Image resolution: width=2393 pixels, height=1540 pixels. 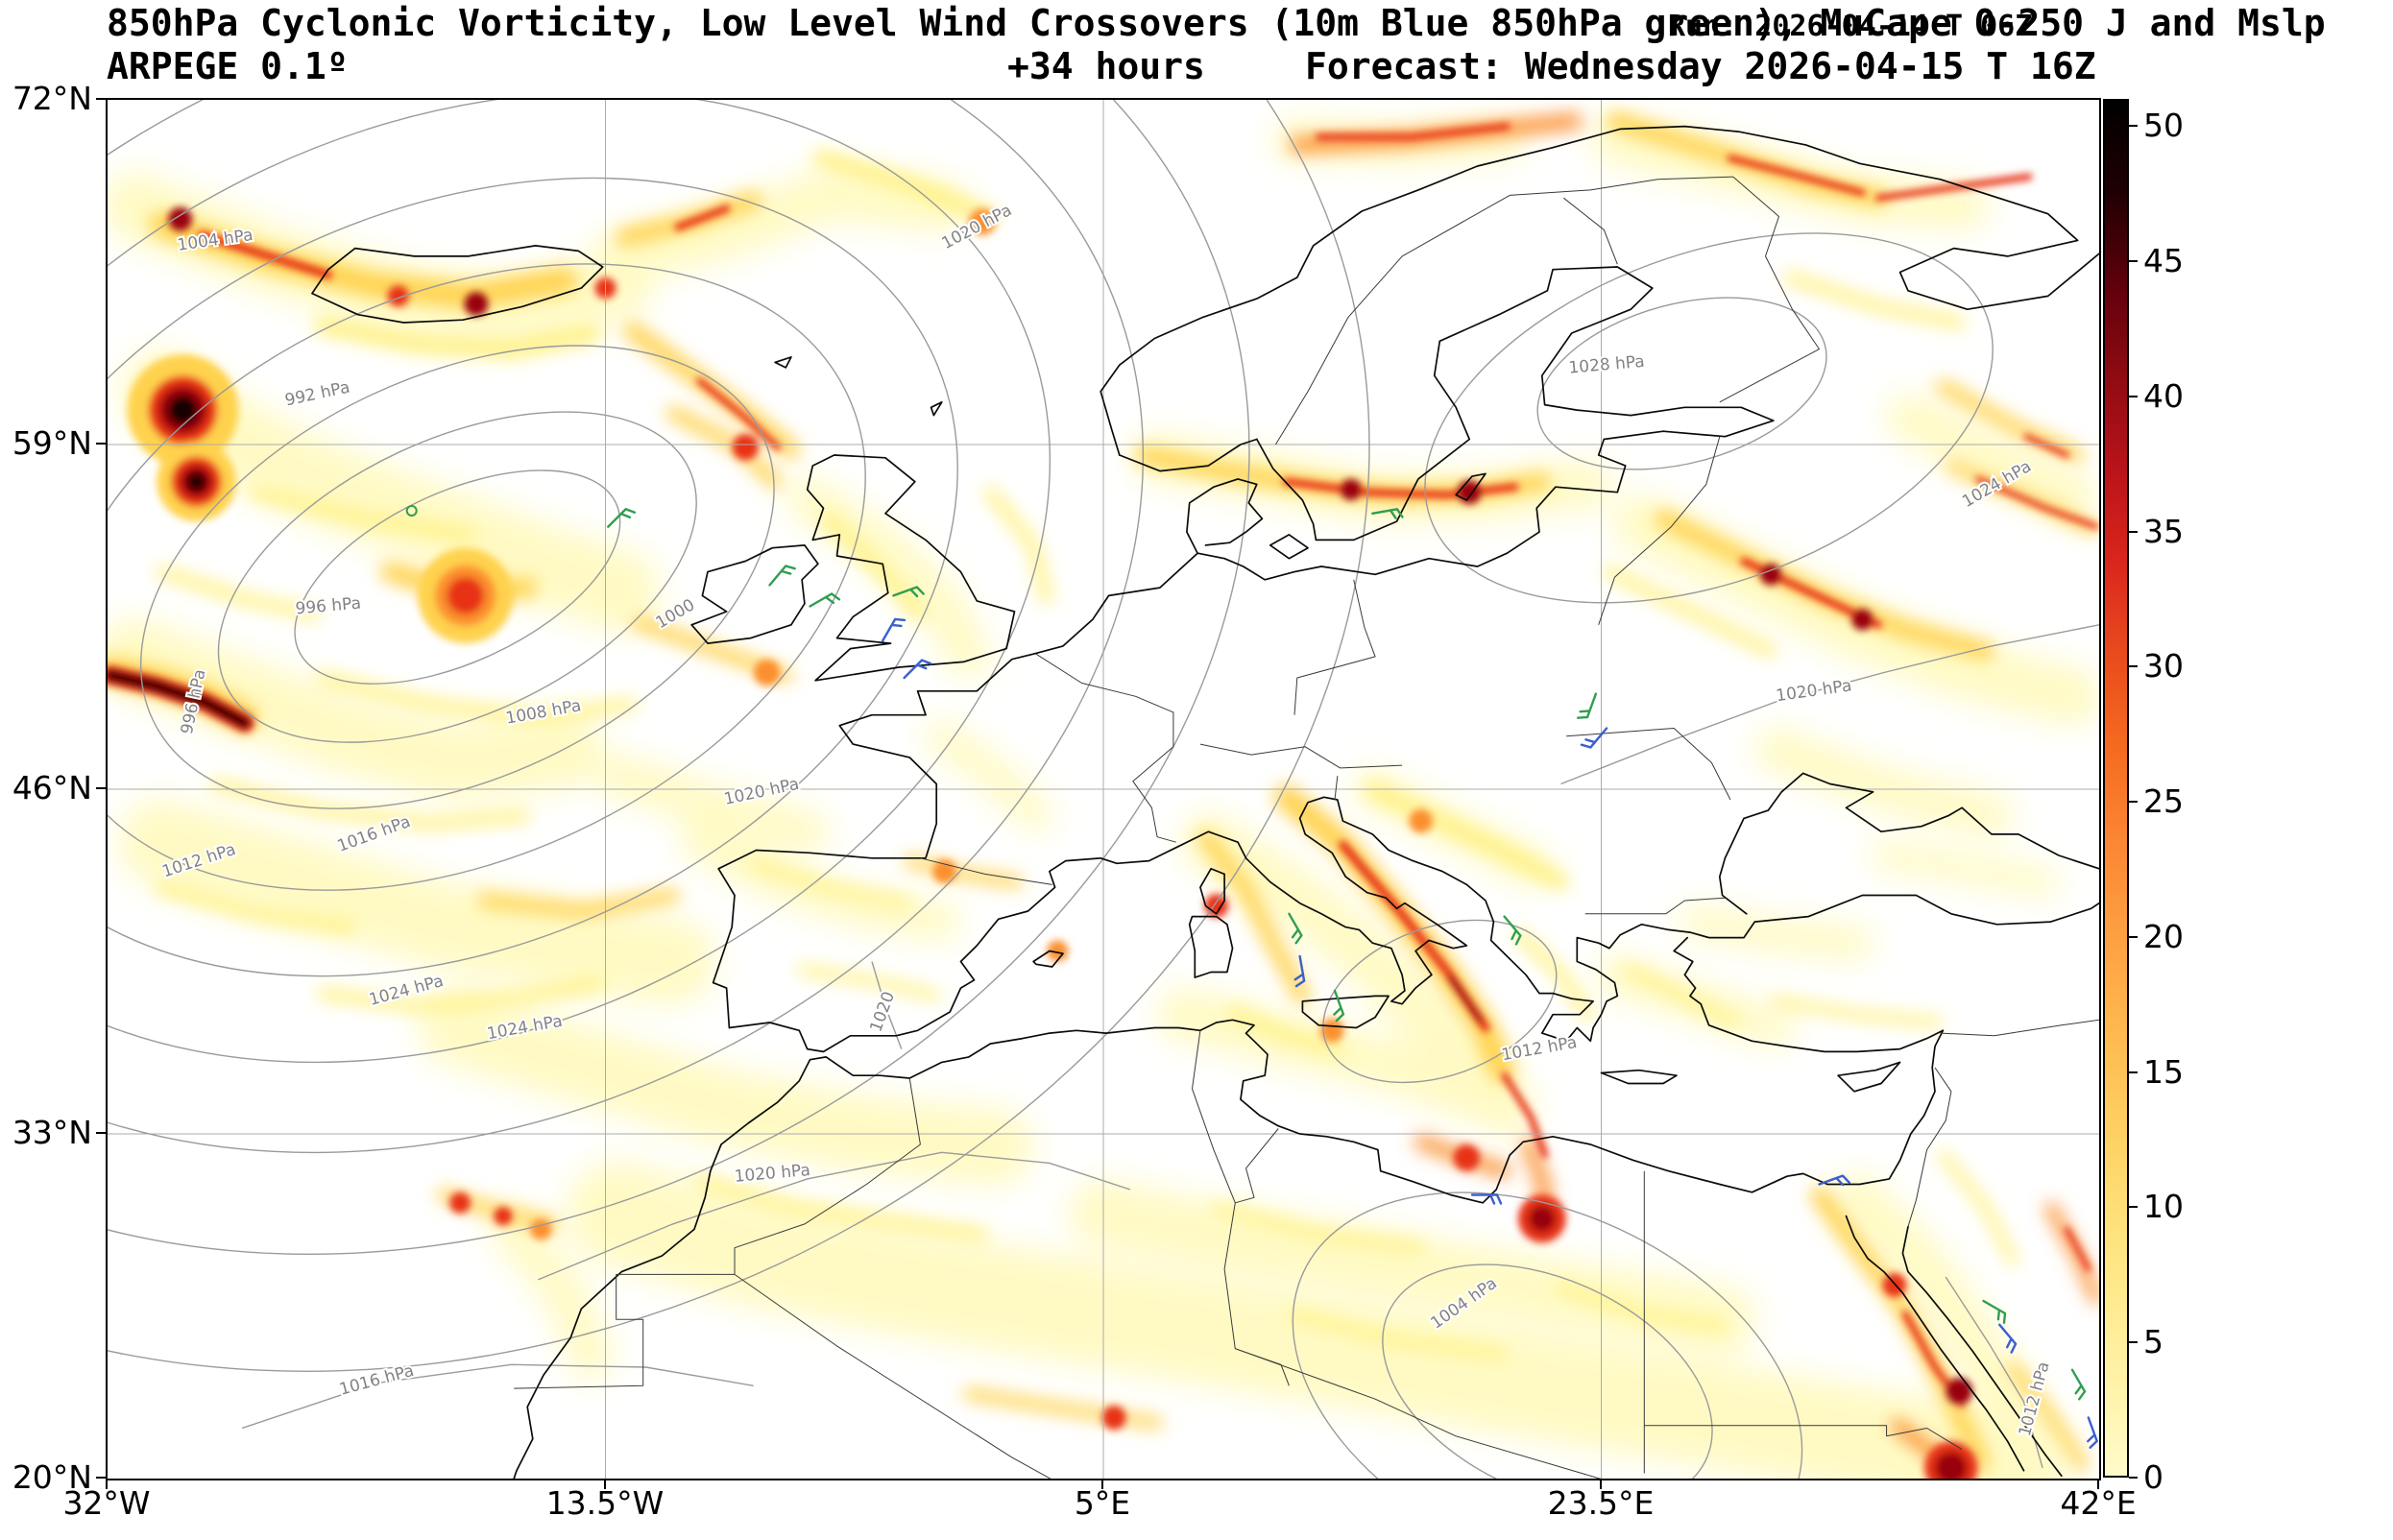 What do you see at coordinates (411, 511) in the screenshot?
I see `calm-wind-marker` at bounding box center [411, 511].